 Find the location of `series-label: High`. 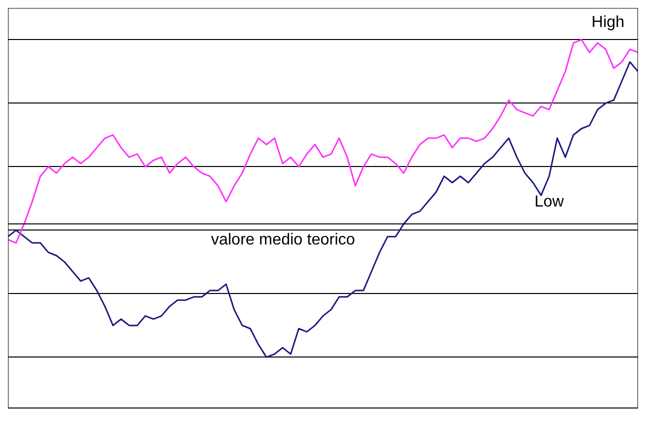

series-label: High is located at coordinates (608, 22).